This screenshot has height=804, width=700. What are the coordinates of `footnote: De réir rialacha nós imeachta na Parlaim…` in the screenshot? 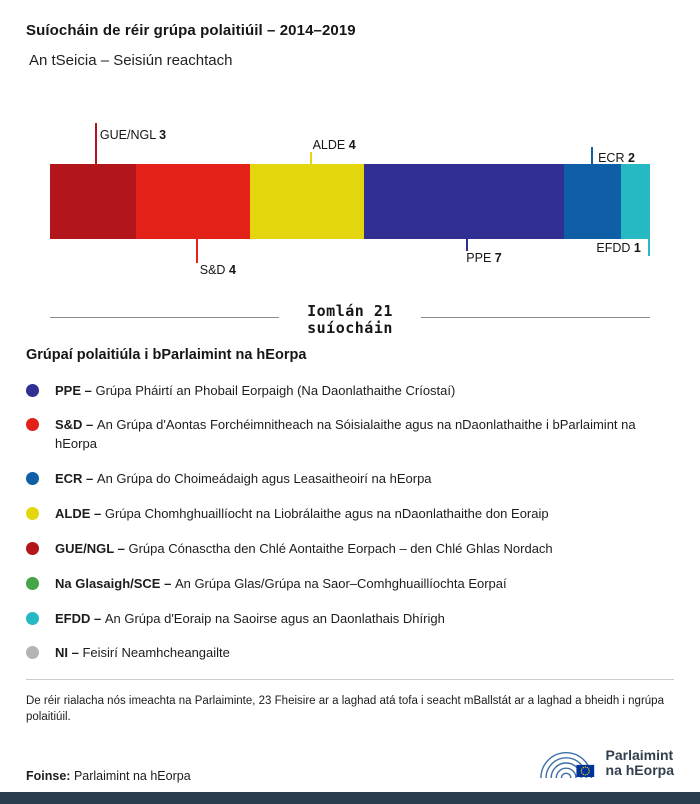 It's located at (345, 709).